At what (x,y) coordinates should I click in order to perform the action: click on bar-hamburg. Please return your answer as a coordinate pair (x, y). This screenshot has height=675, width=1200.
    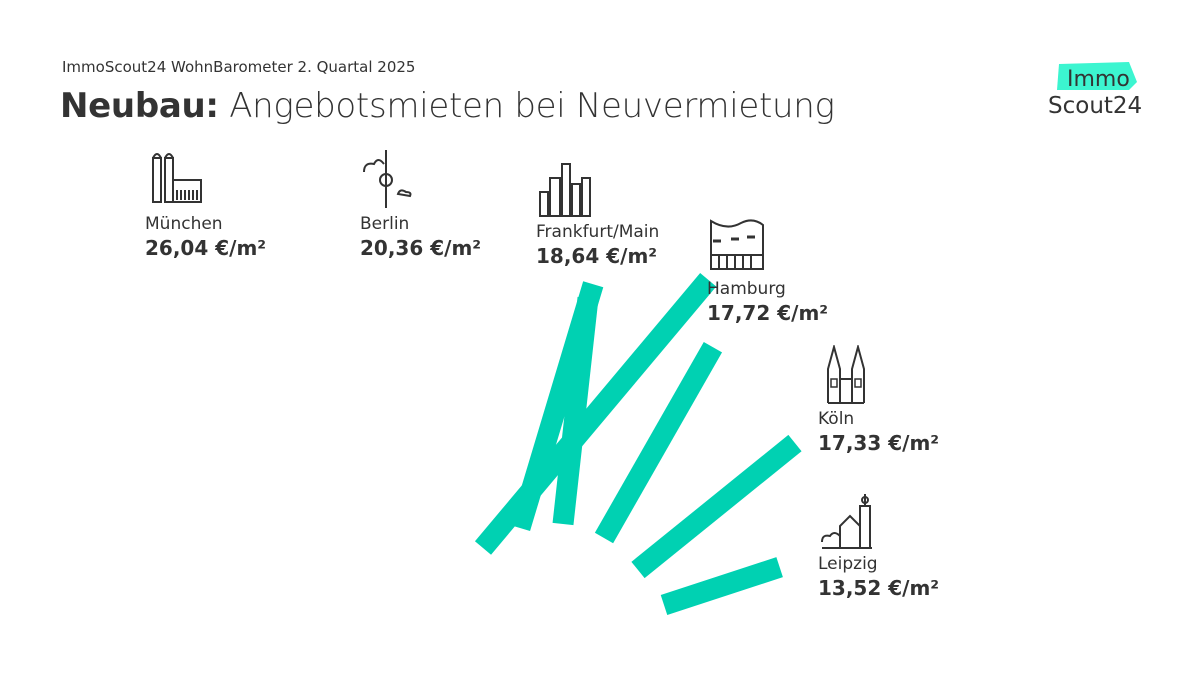
    Looking at the image, I should click on (658, 442).